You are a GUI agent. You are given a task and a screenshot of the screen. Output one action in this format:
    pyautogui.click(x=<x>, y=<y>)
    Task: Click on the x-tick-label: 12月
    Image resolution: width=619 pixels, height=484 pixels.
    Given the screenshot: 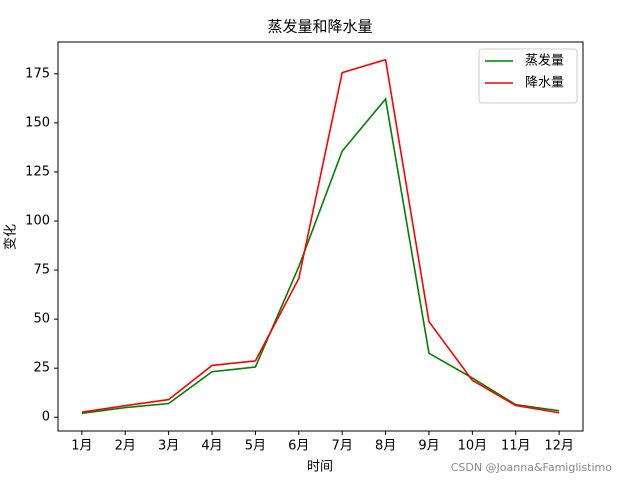 What is the action you would take?
    pyautogui.click(x=559, y=446)
    